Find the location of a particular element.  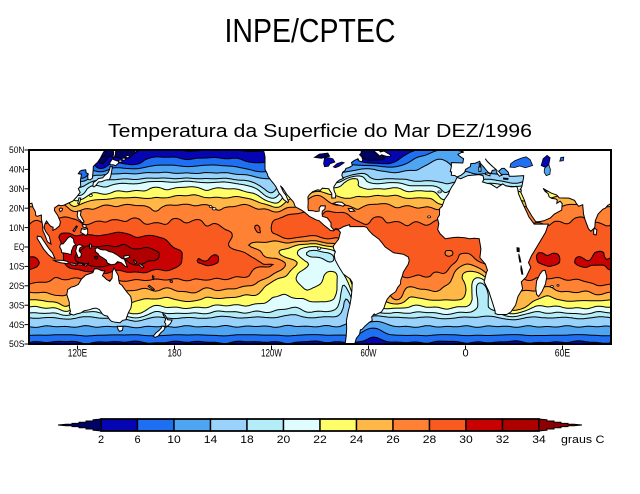

svg-text: 0 is located at coordinates (465, 354).